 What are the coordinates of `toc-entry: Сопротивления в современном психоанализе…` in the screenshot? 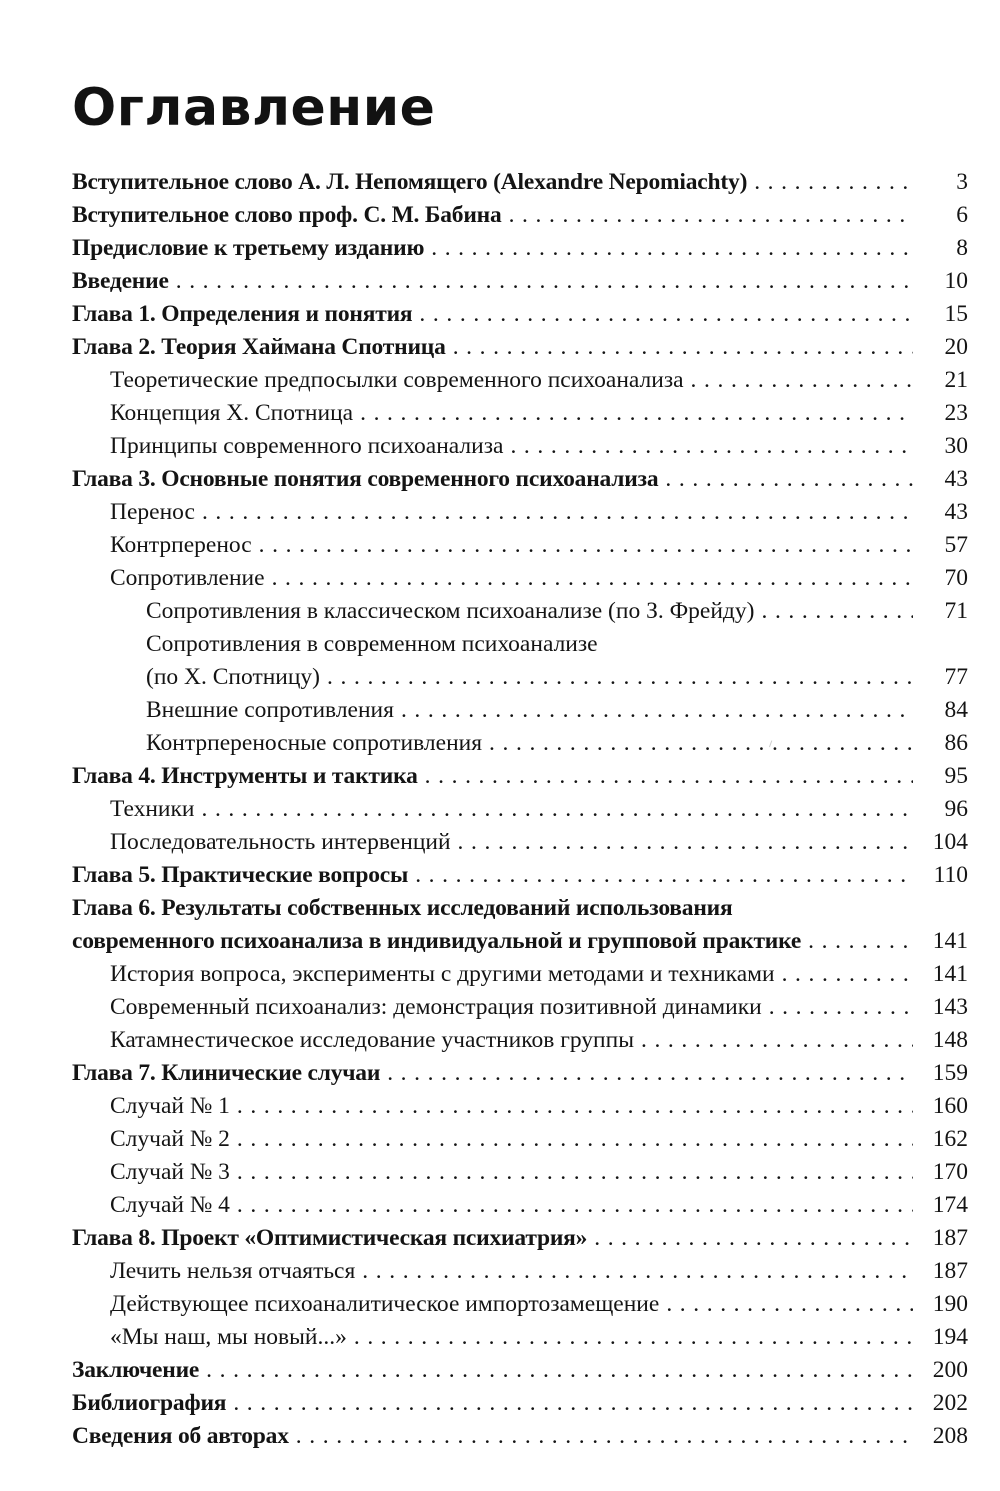 It's located at (520, 661).